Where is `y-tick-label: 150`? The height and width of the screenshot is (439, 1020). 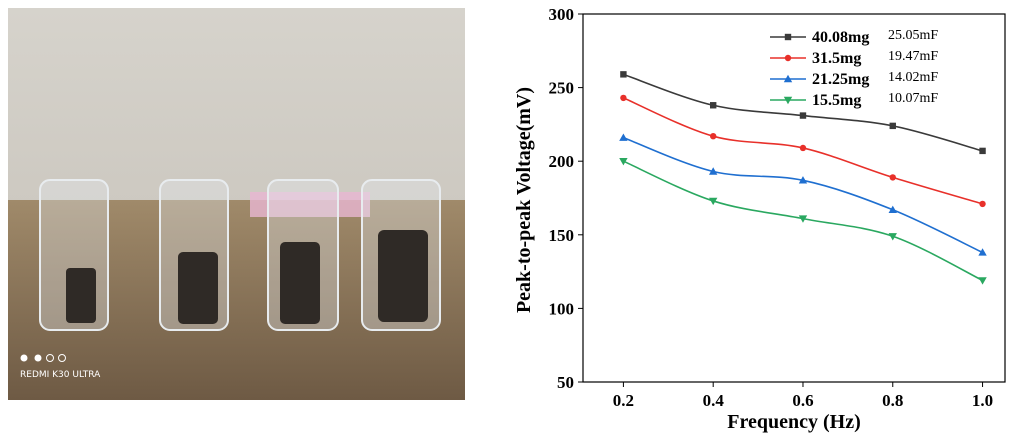 y-tick-label: 150 is located at coordinates (562, 235).